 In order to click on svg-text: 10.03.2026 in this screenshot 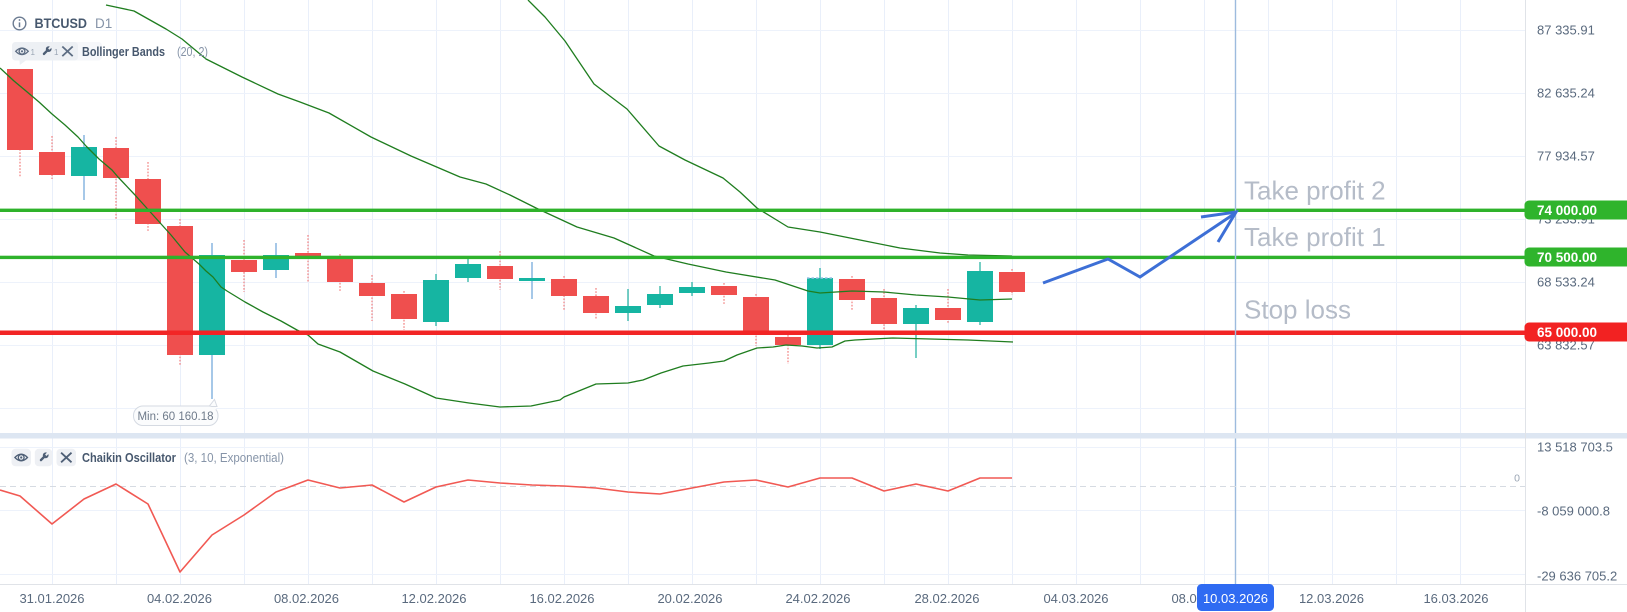, I will do `click(1235, 598)`.